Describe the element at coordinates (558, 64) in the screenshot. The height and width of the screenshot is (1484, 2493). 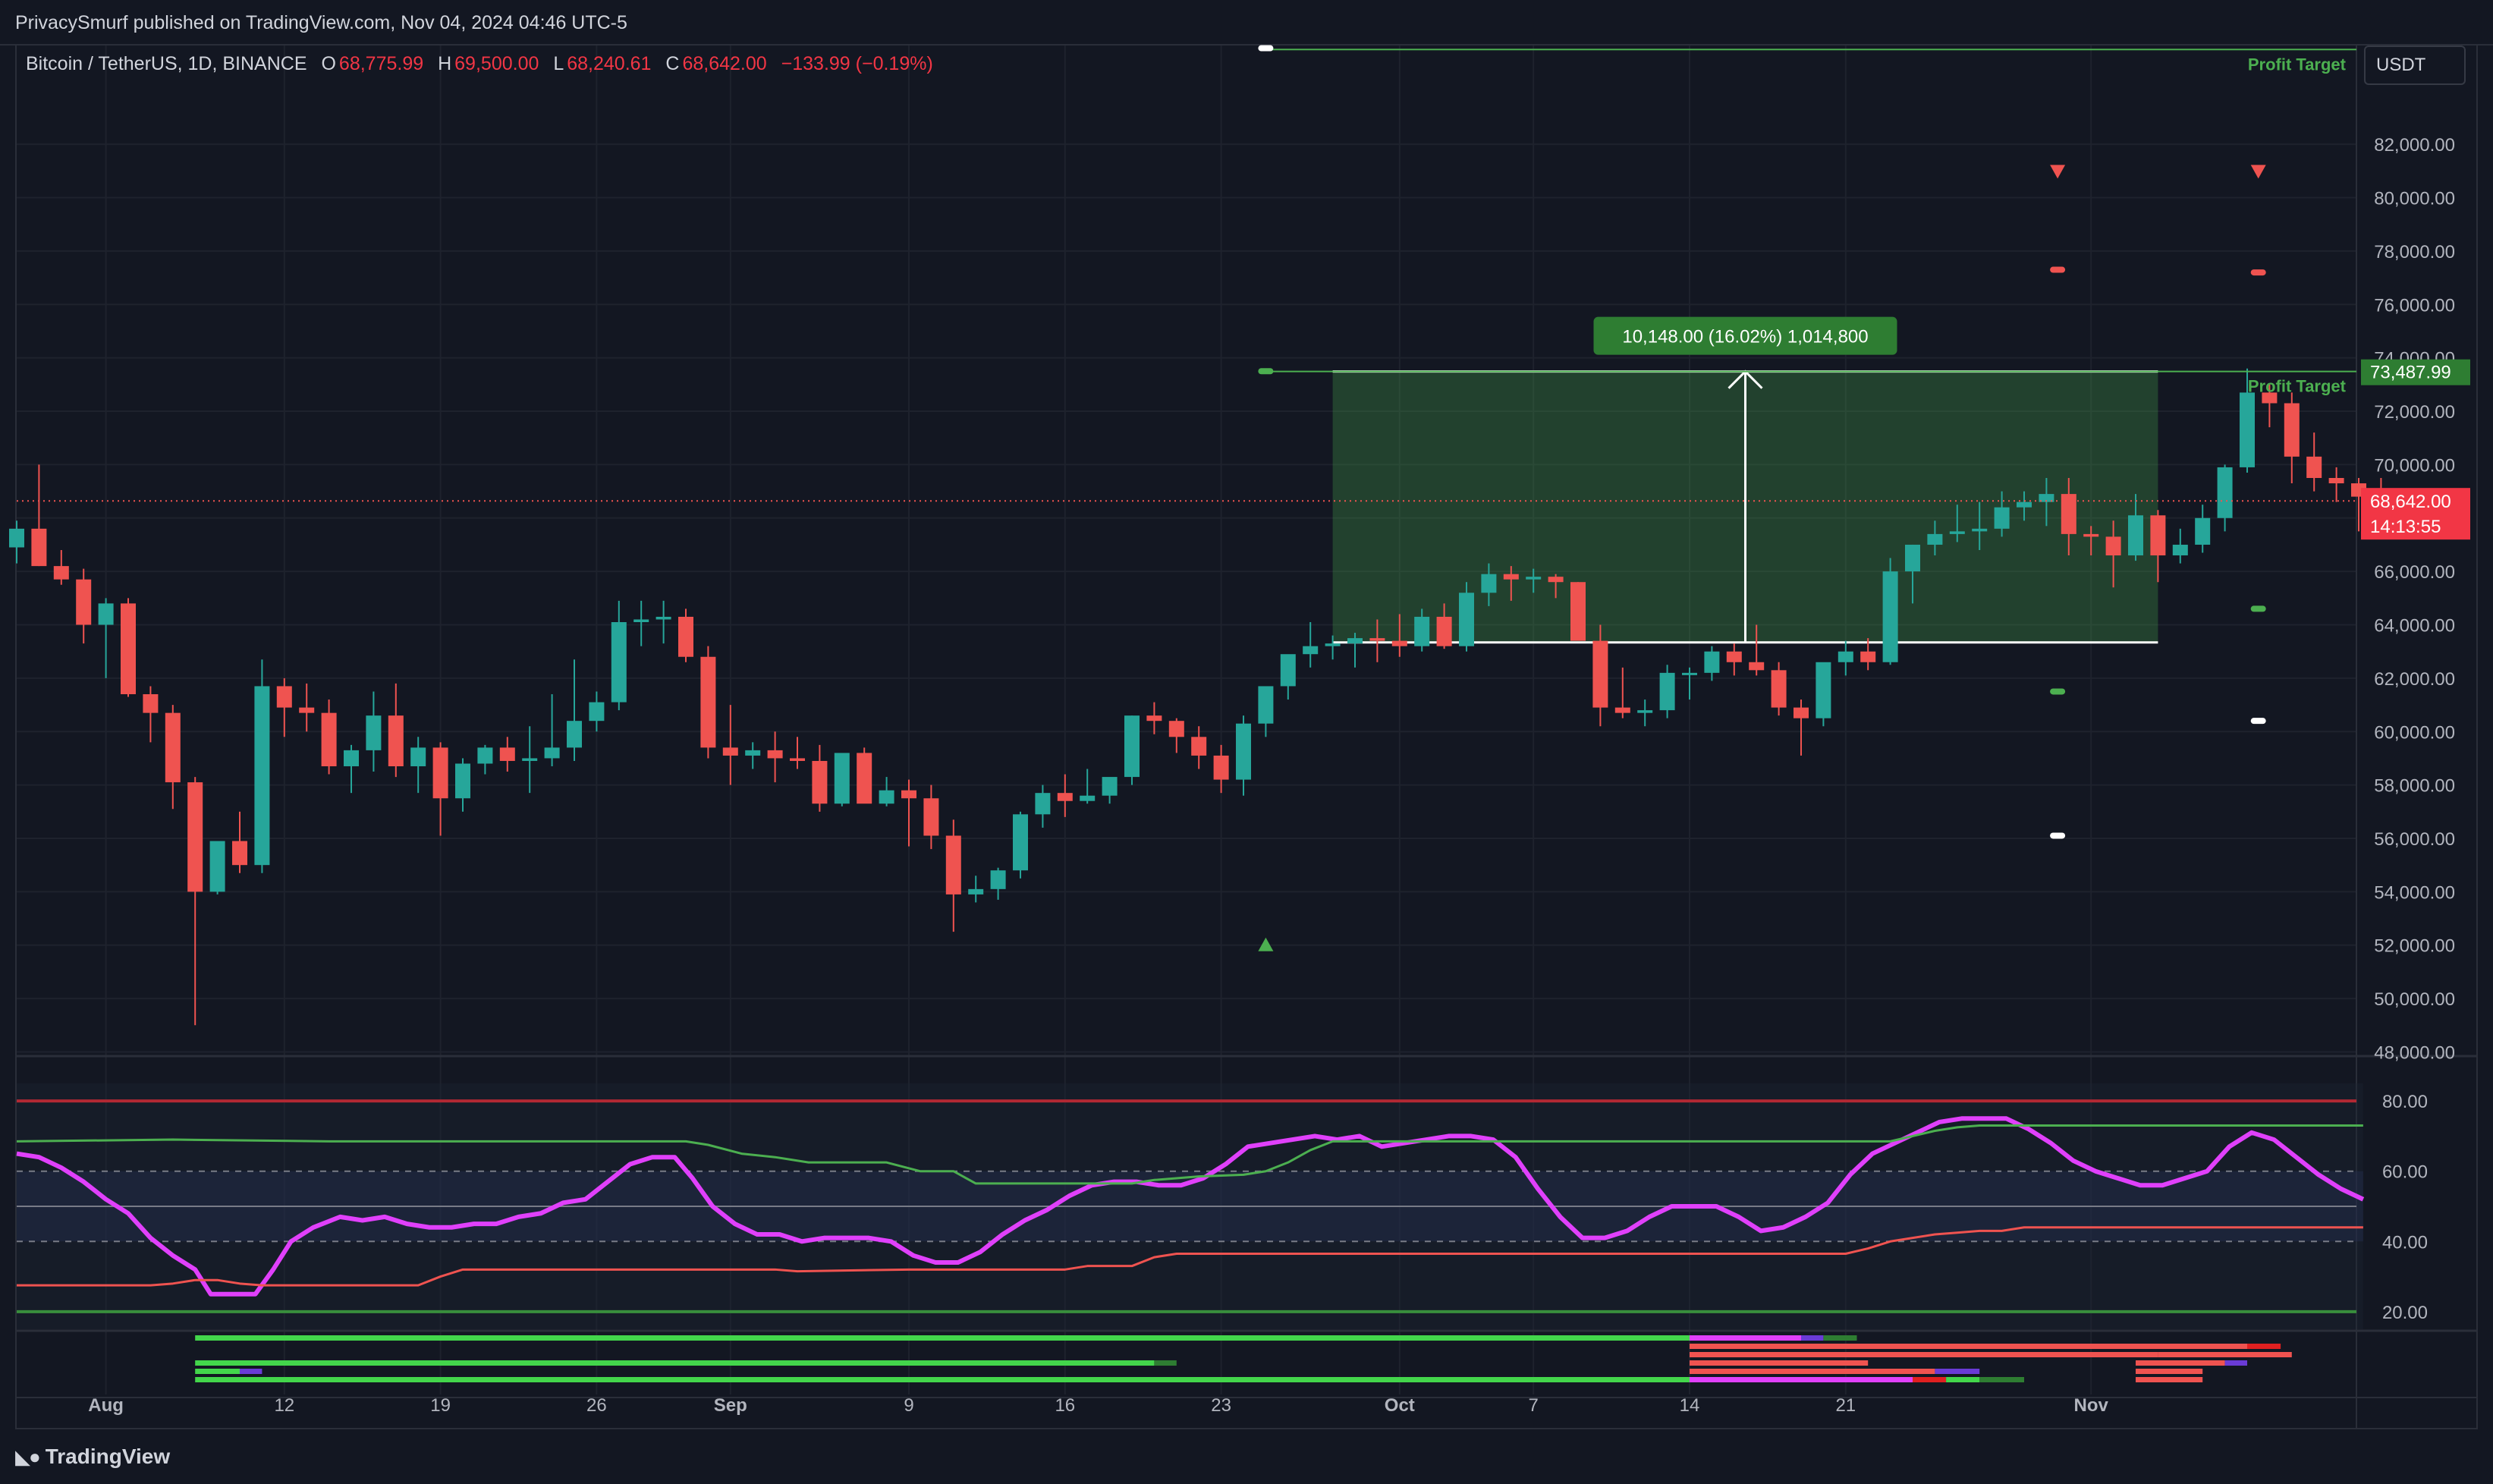
I see `legend-low-label: L` at that location.